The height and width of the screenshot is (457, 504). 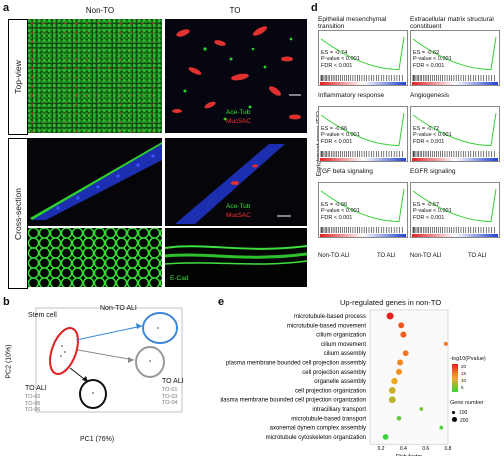 I want to click on row-label-top-view: Top-view, so click(x=18, y=77).